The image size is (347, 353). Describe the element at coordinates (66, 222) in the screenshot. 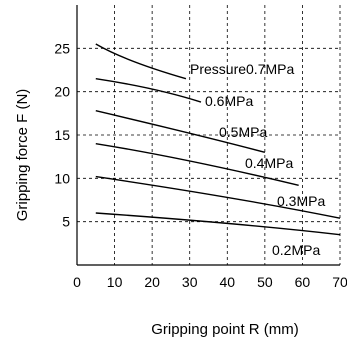

I see `y-tick-label-0: 5` at that location.